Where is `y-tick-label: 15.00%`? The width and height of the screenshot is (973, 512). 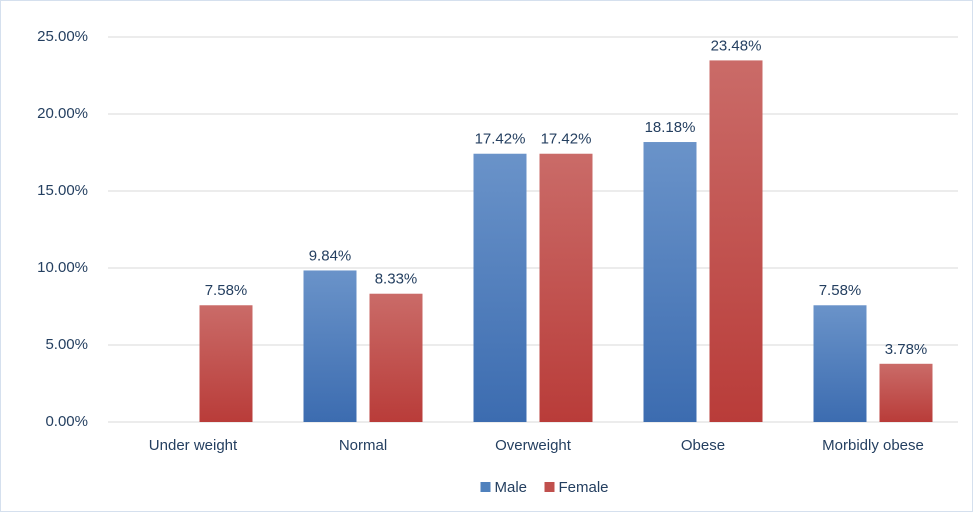
y-tick-label: 15.00% is located at coordinates (62, 190).